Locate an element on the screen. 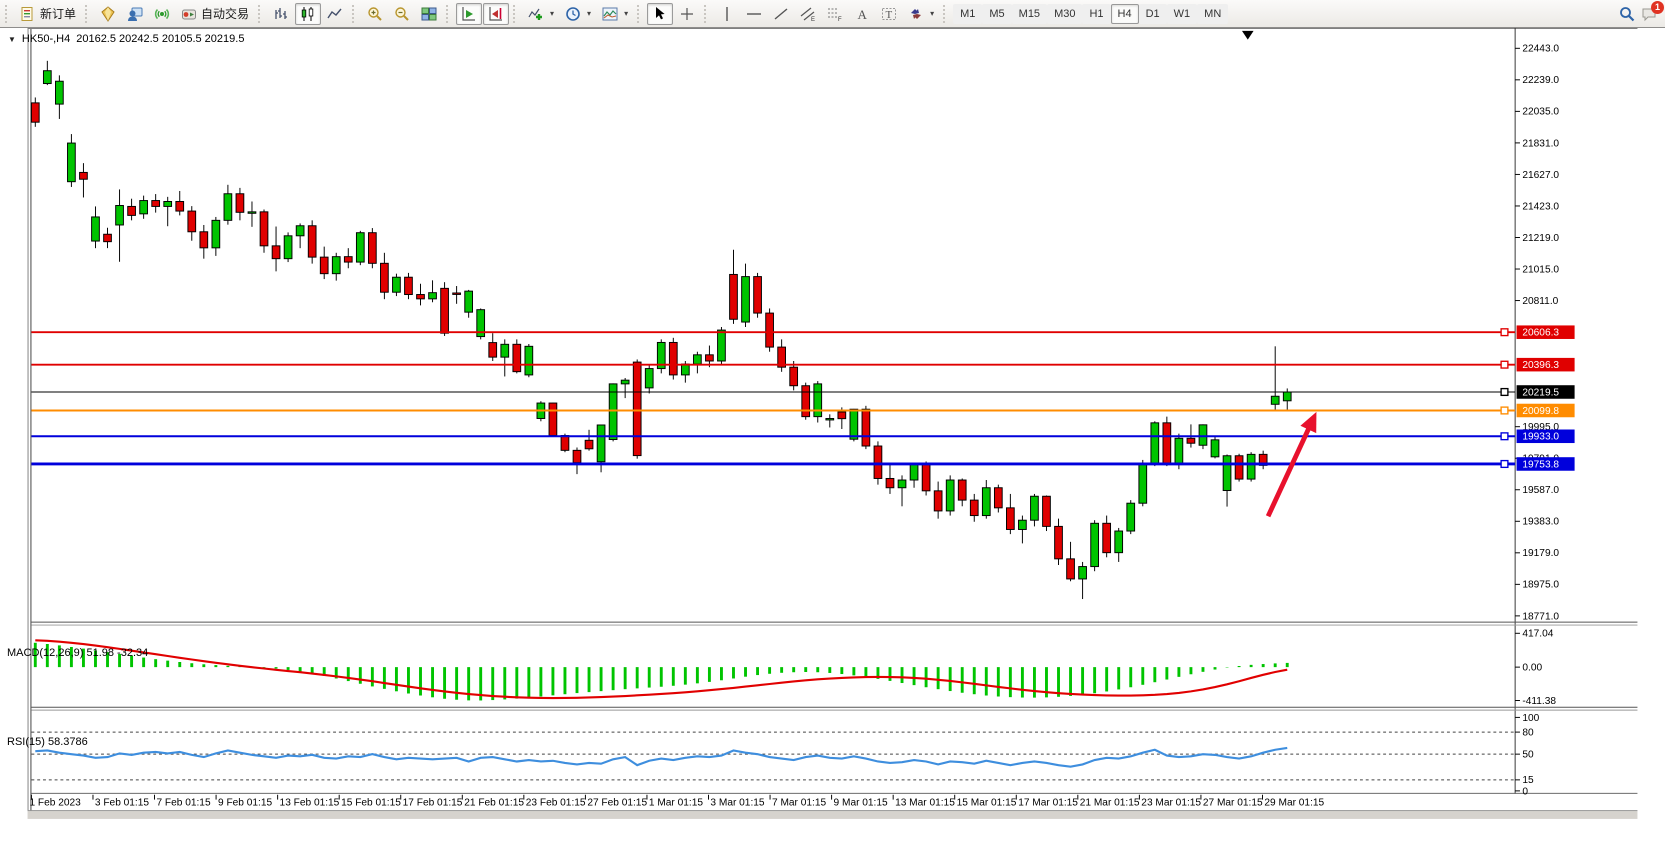  timeframe-M15: M15 is located at coordinates (1029, 13).